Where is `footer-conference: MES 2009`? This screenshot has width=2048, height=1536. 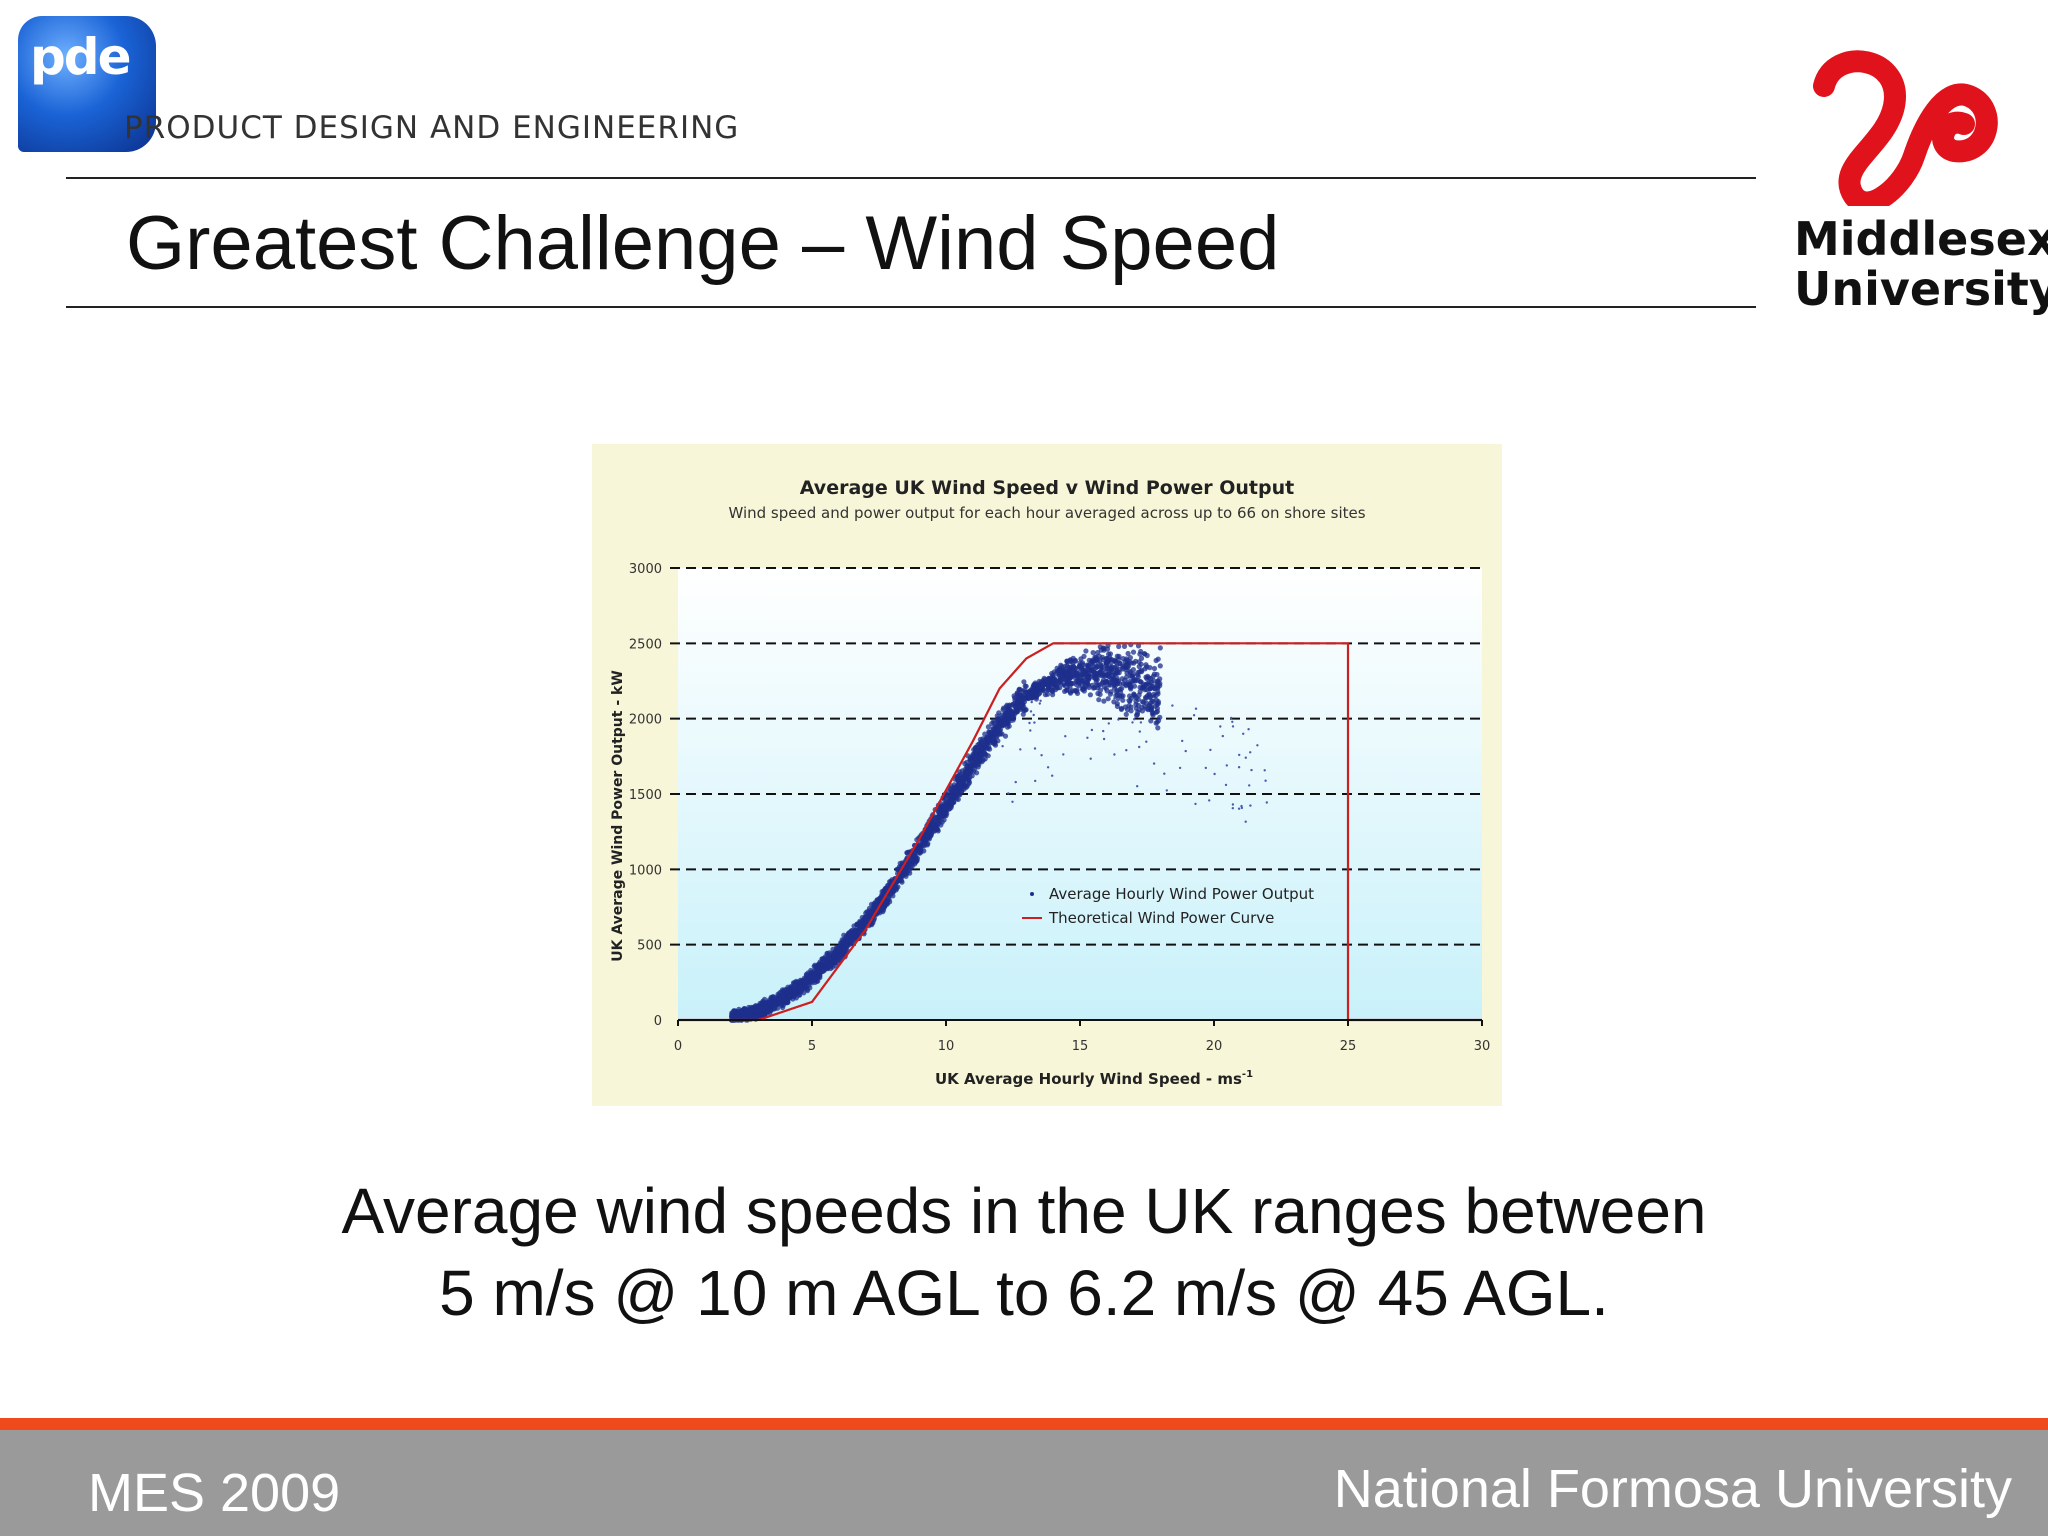
footer-conference: MES 2009 is located at coordinates (214, 1493).